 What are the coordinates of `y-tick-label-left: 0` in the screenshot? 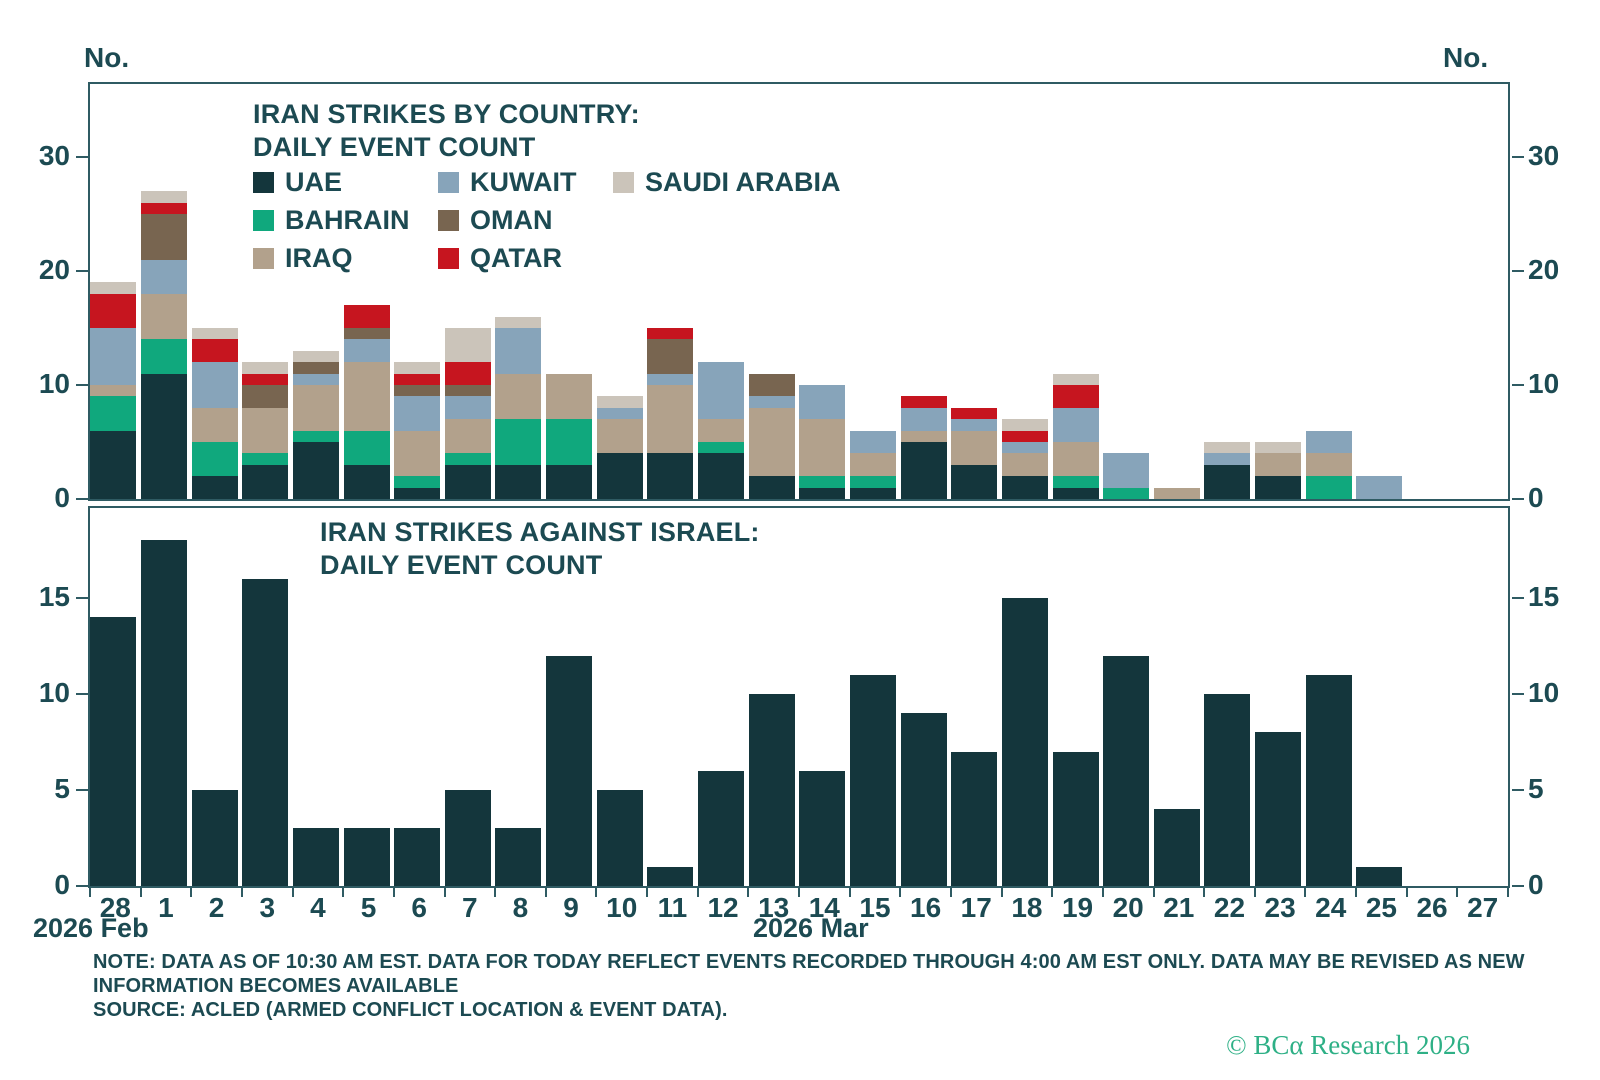 It's located at (62, 884).